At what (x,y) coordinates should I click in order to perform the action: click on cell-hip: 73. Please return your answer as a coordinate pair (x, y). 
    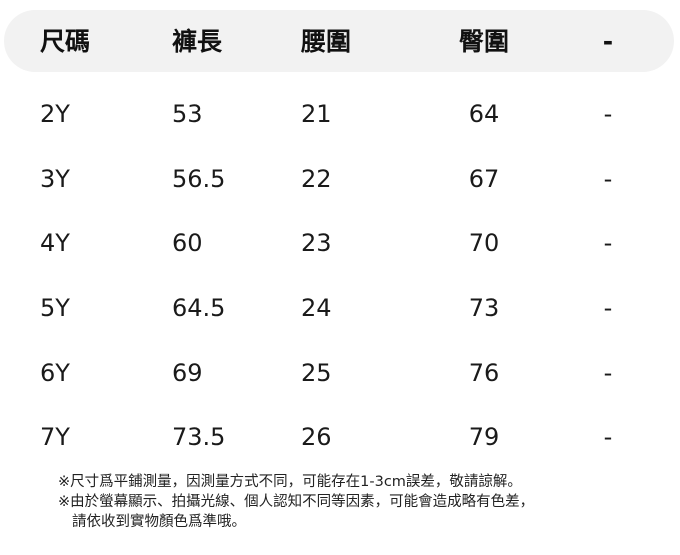
    Looking at the image, I should click on (484, 308).